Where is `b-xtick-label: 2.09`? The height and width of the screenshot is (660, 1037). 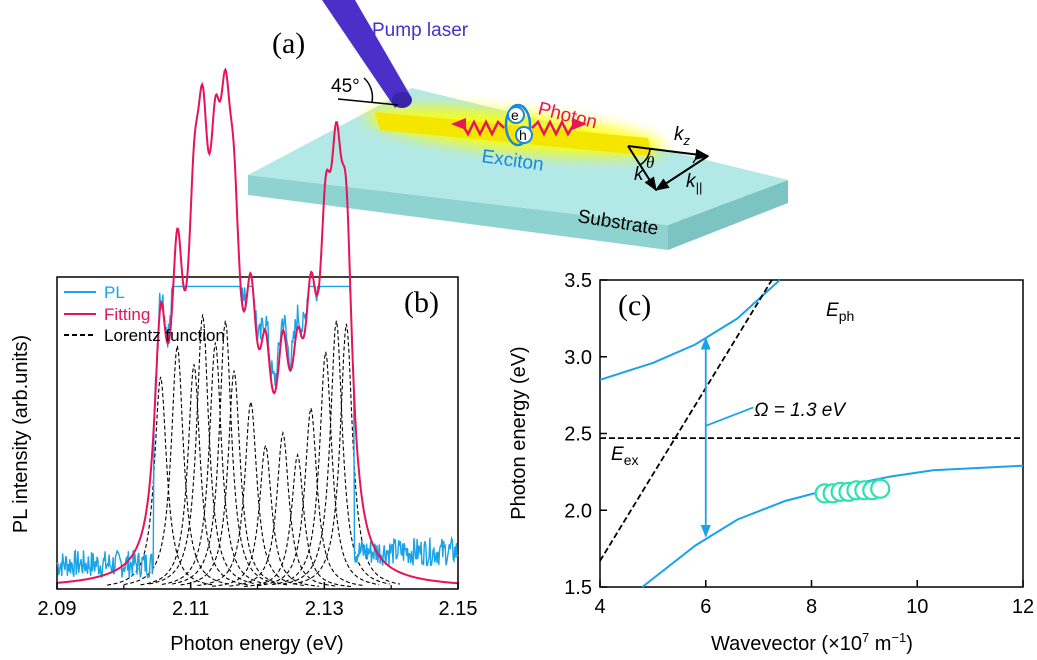 b-xtick-label: 2.09 is located at coordinates (57, 609).